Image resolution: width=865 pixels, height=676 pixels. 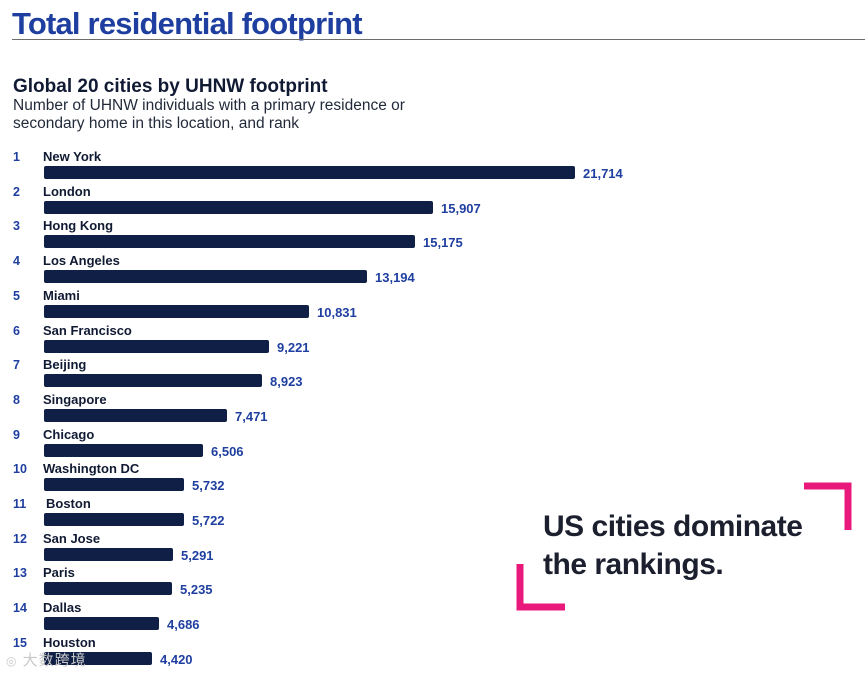 What do you see at coordinates (461, 208) in the screenshot?
I see `value-label: 15,907` at bounding box center [461, 208].